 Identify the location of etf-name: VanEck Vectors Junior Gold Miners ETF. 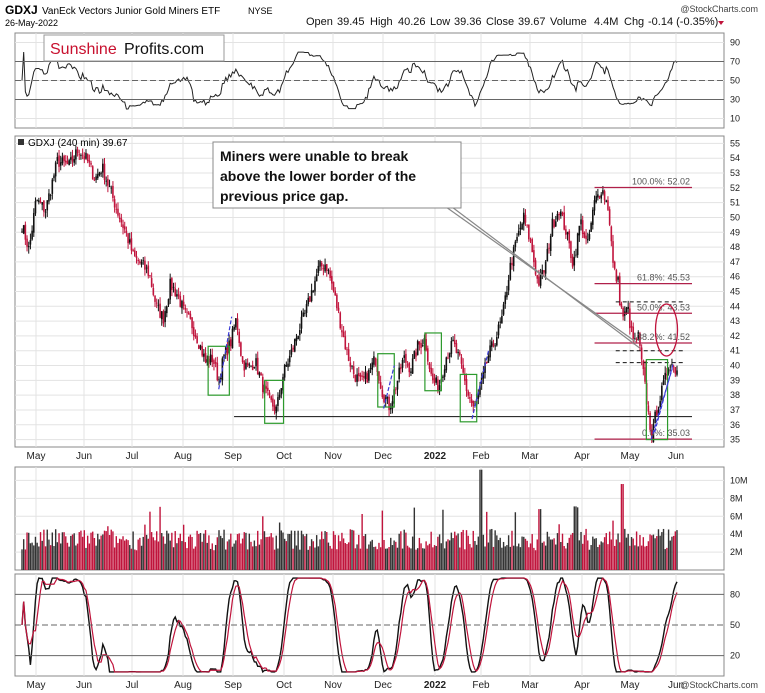
(131, 11).